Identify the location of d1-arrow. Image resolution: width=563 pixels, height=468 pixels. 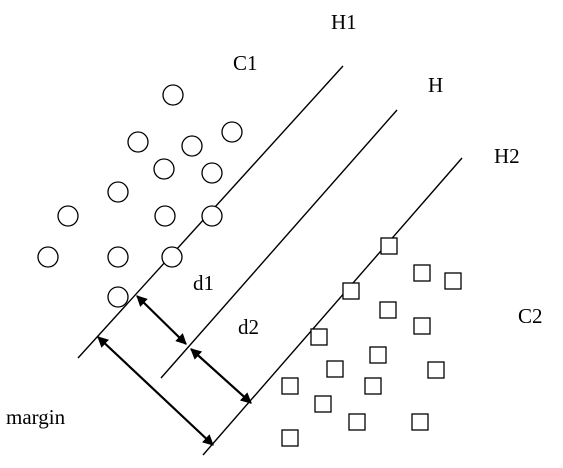
(161, 320).